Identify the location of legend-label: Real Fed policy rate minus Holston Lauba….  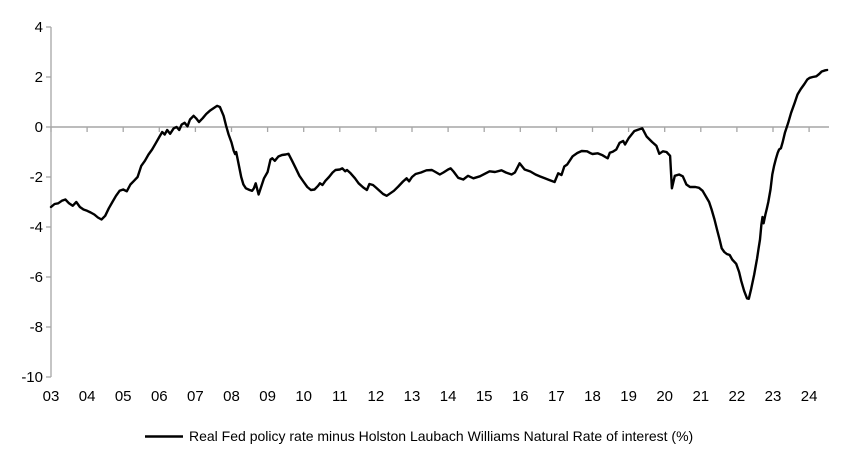
(441, 436).